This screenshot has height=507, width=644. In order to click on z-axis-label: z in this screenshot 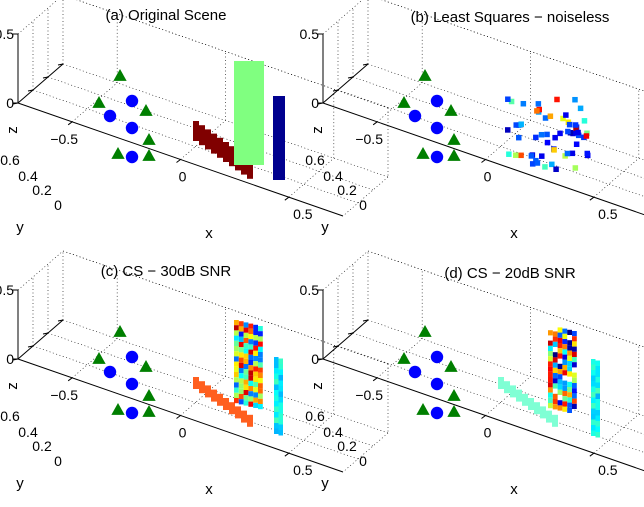, I will do `click(317, 130)`.